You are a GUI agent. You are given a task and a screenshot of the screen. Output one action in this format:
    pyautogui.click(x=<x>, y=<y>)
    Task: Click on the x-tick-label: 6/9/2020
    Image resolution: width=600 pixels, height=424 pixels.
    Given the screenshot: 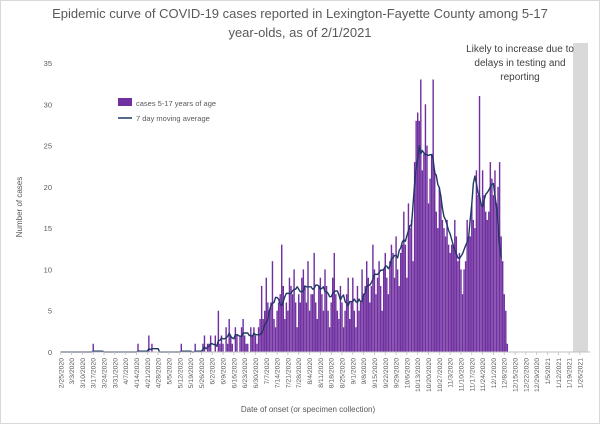 What is the action you would take?
    pyautogui.click(x=224, y=371)
    